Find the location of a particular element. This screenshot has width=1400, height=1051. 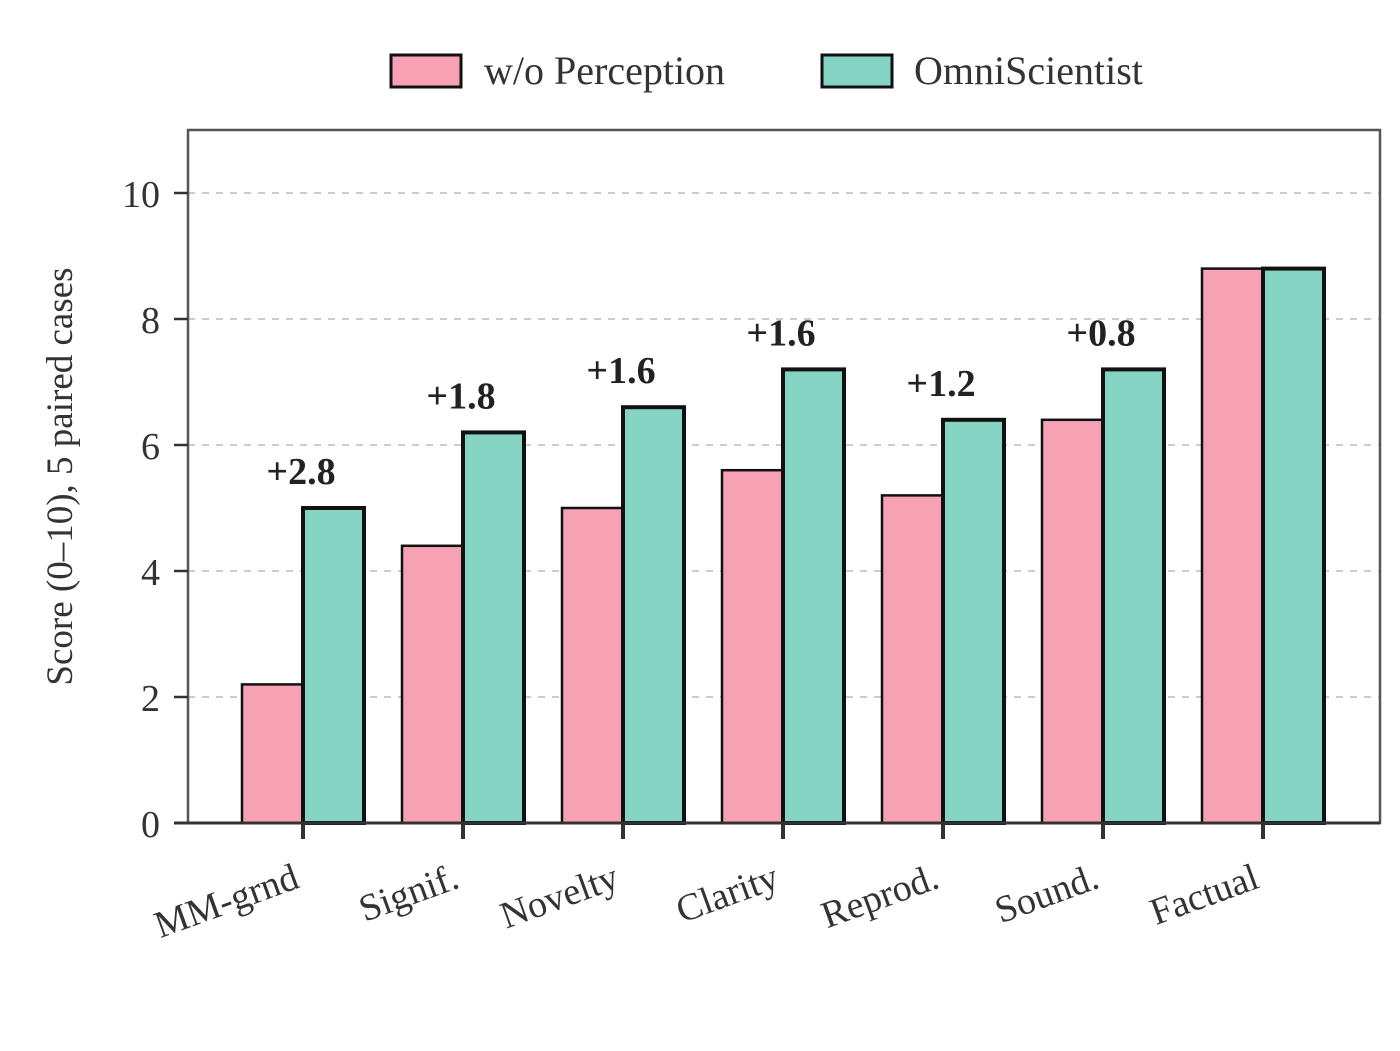

bar-omniscientist-factual is located at coordinates (1293, 546).